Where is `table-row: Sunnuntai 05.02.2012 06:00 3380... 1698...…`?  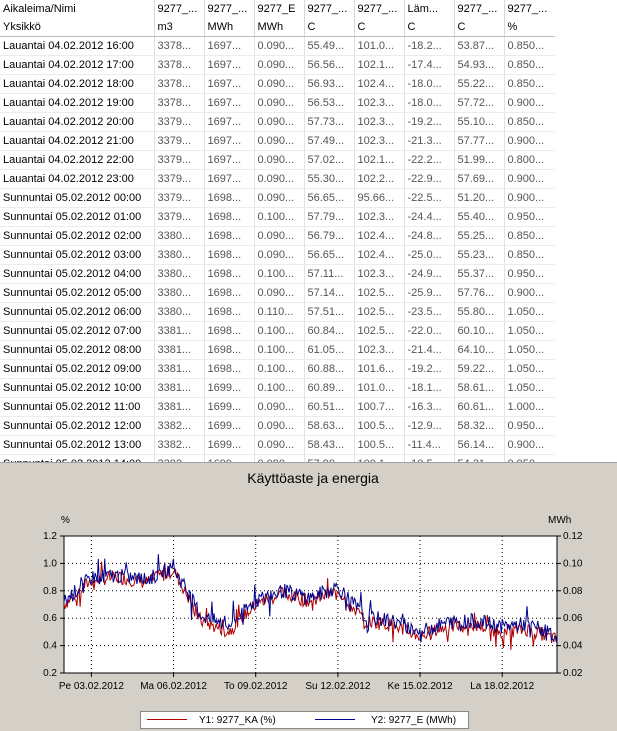 table-row: Sunnuntai 05.02.2012 06:00 3380... 1698...… is located at coordinates (277, 312).